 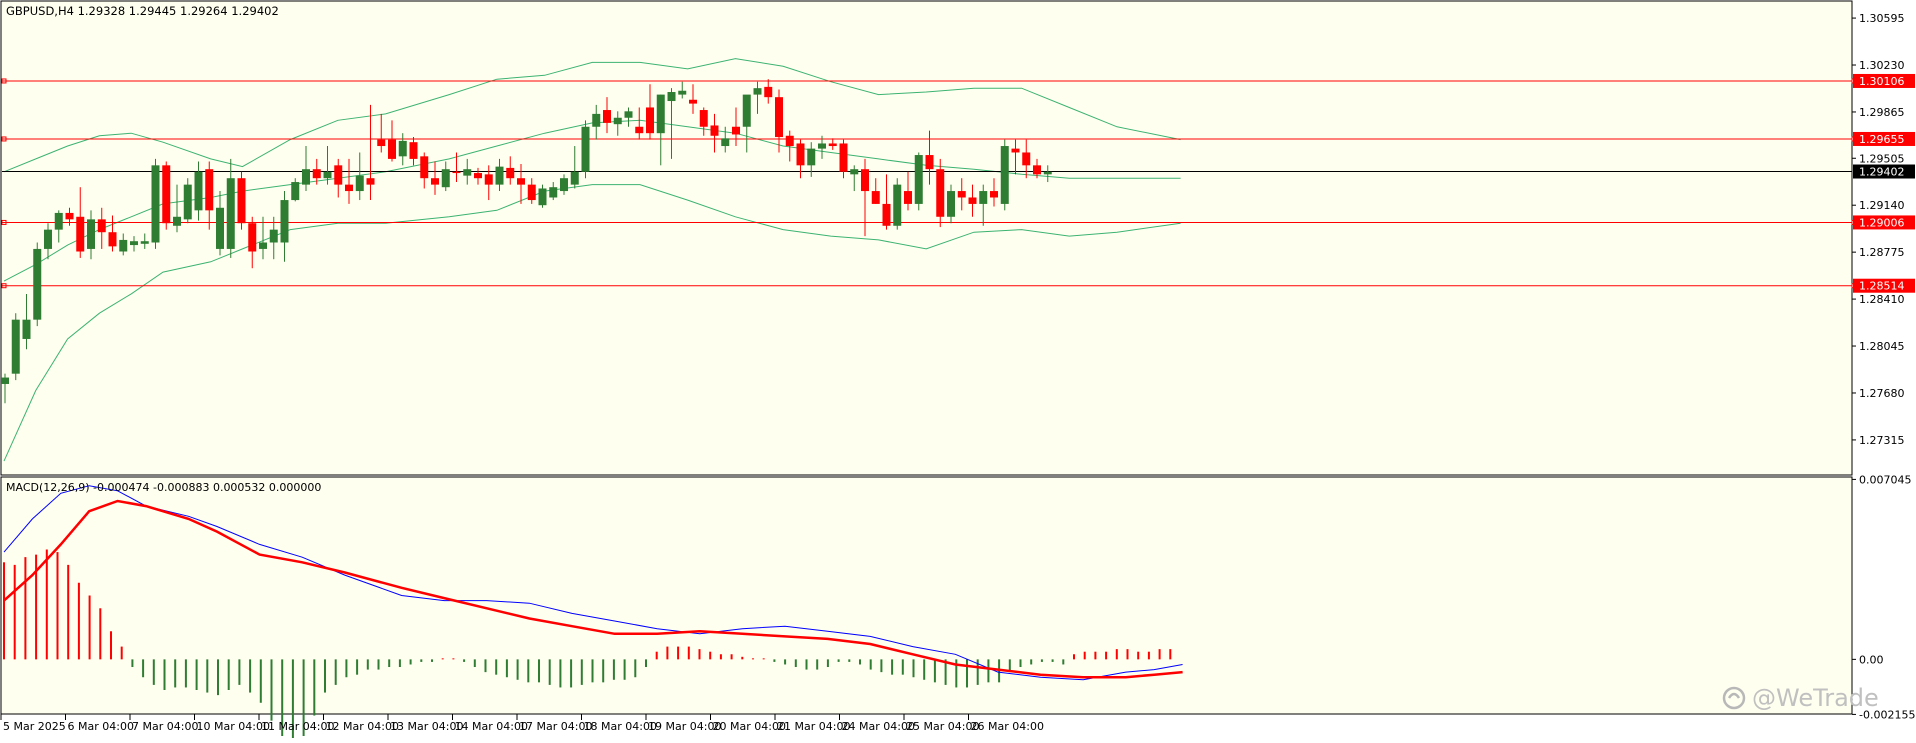 I want to click on wetrade-logo-icon, so click(x=1734, y=698).